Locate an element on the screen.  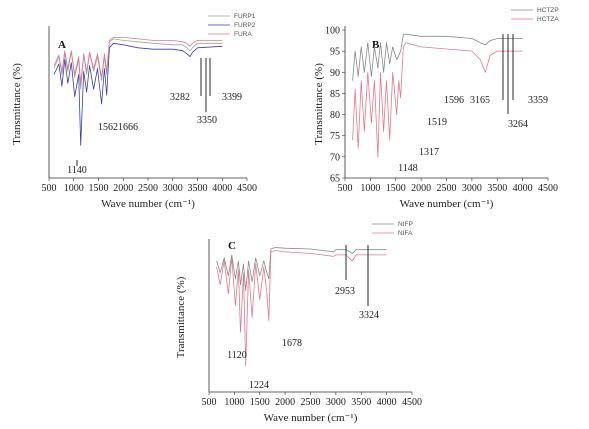
annotation-label: 2953 is located at coordinates (345, 291).